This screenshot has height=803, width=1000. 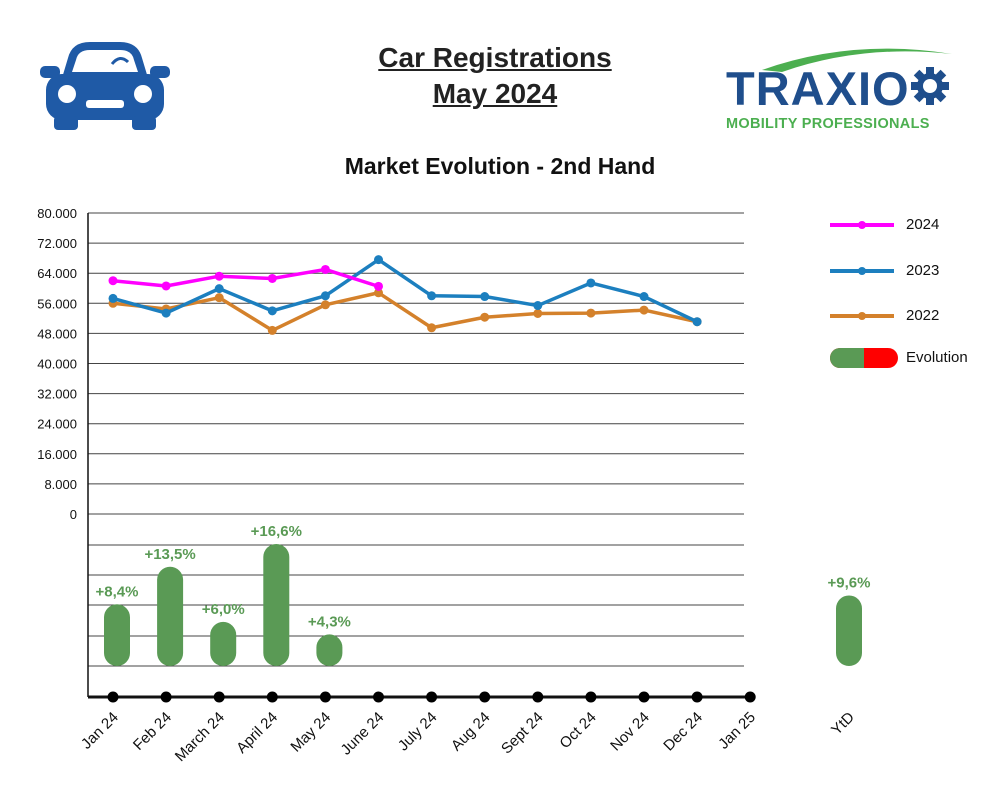 What do you see at coordinates (522, 733) in the screenshot?
I see `x-tick-label: Sept 24` at bounding box center [522, 733].